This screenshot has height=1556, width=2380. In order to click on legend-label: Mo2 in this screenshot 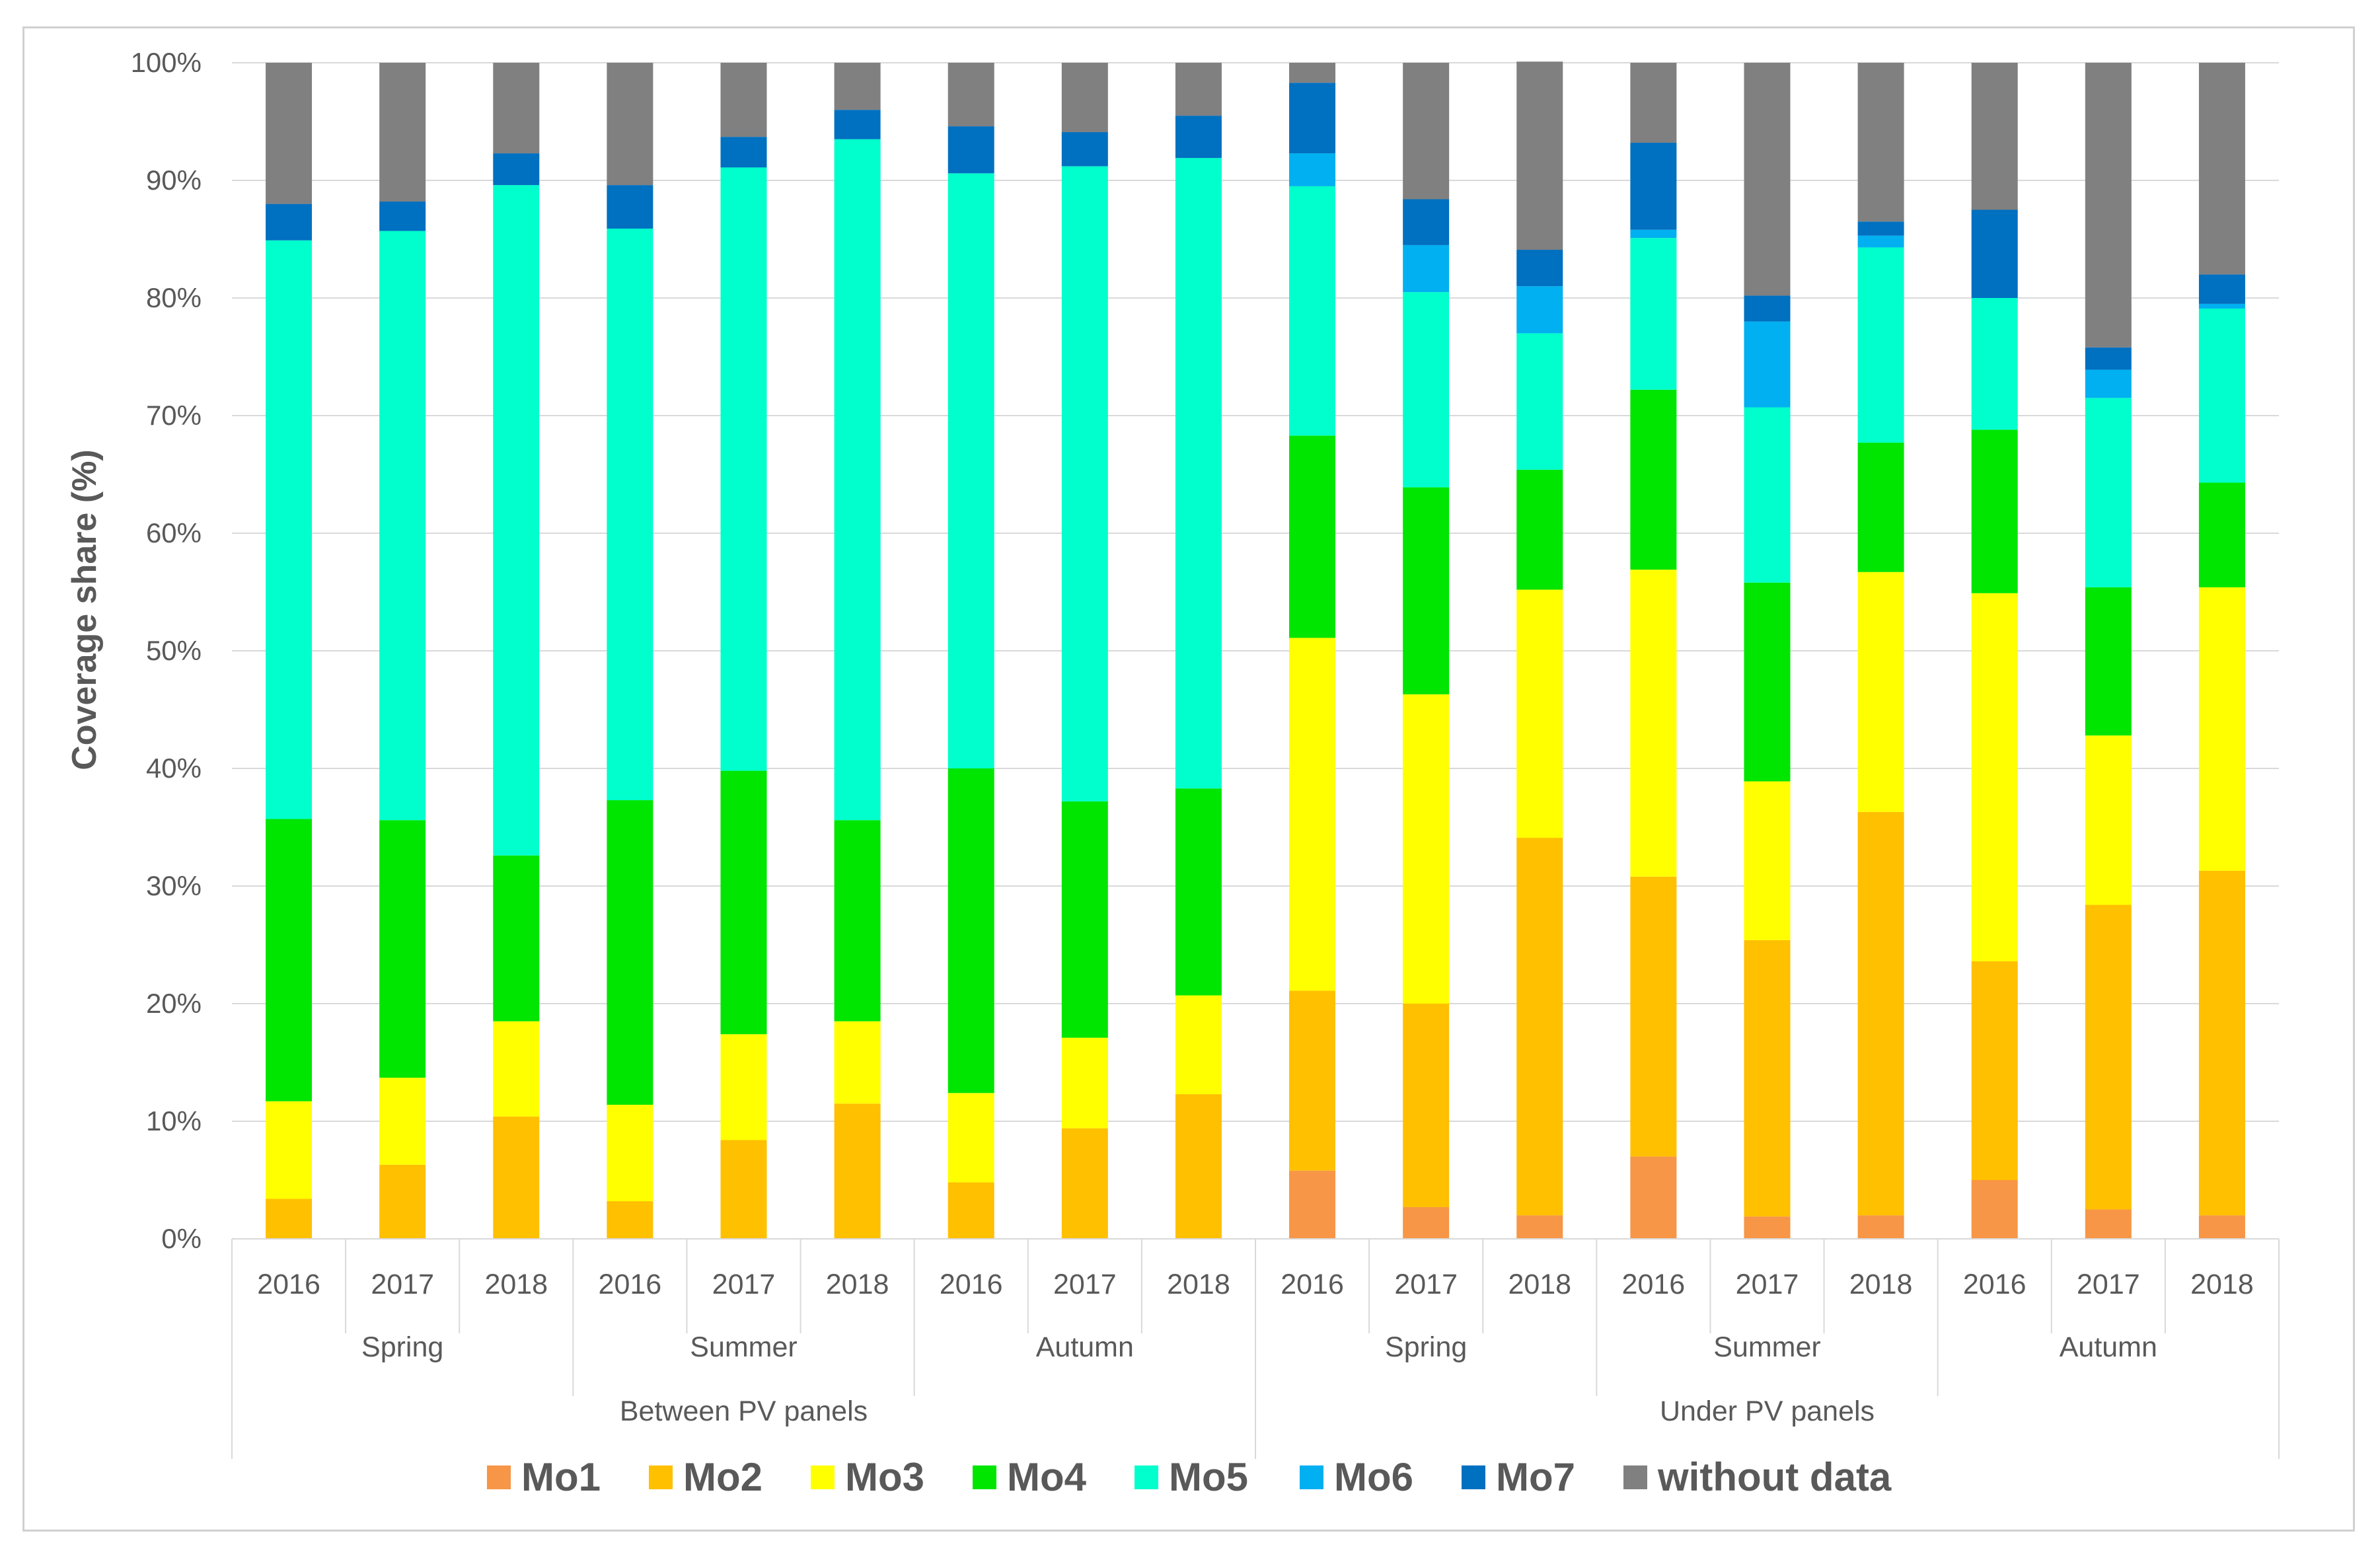, I will do `click(722, 1477)`.